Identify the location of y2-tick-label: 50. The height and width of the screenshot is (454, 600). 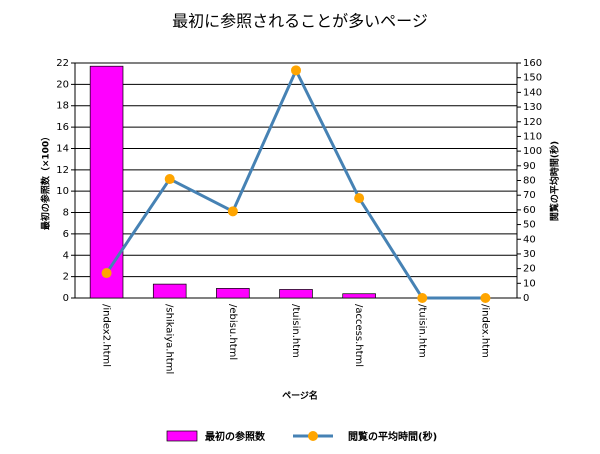
(529, 225).